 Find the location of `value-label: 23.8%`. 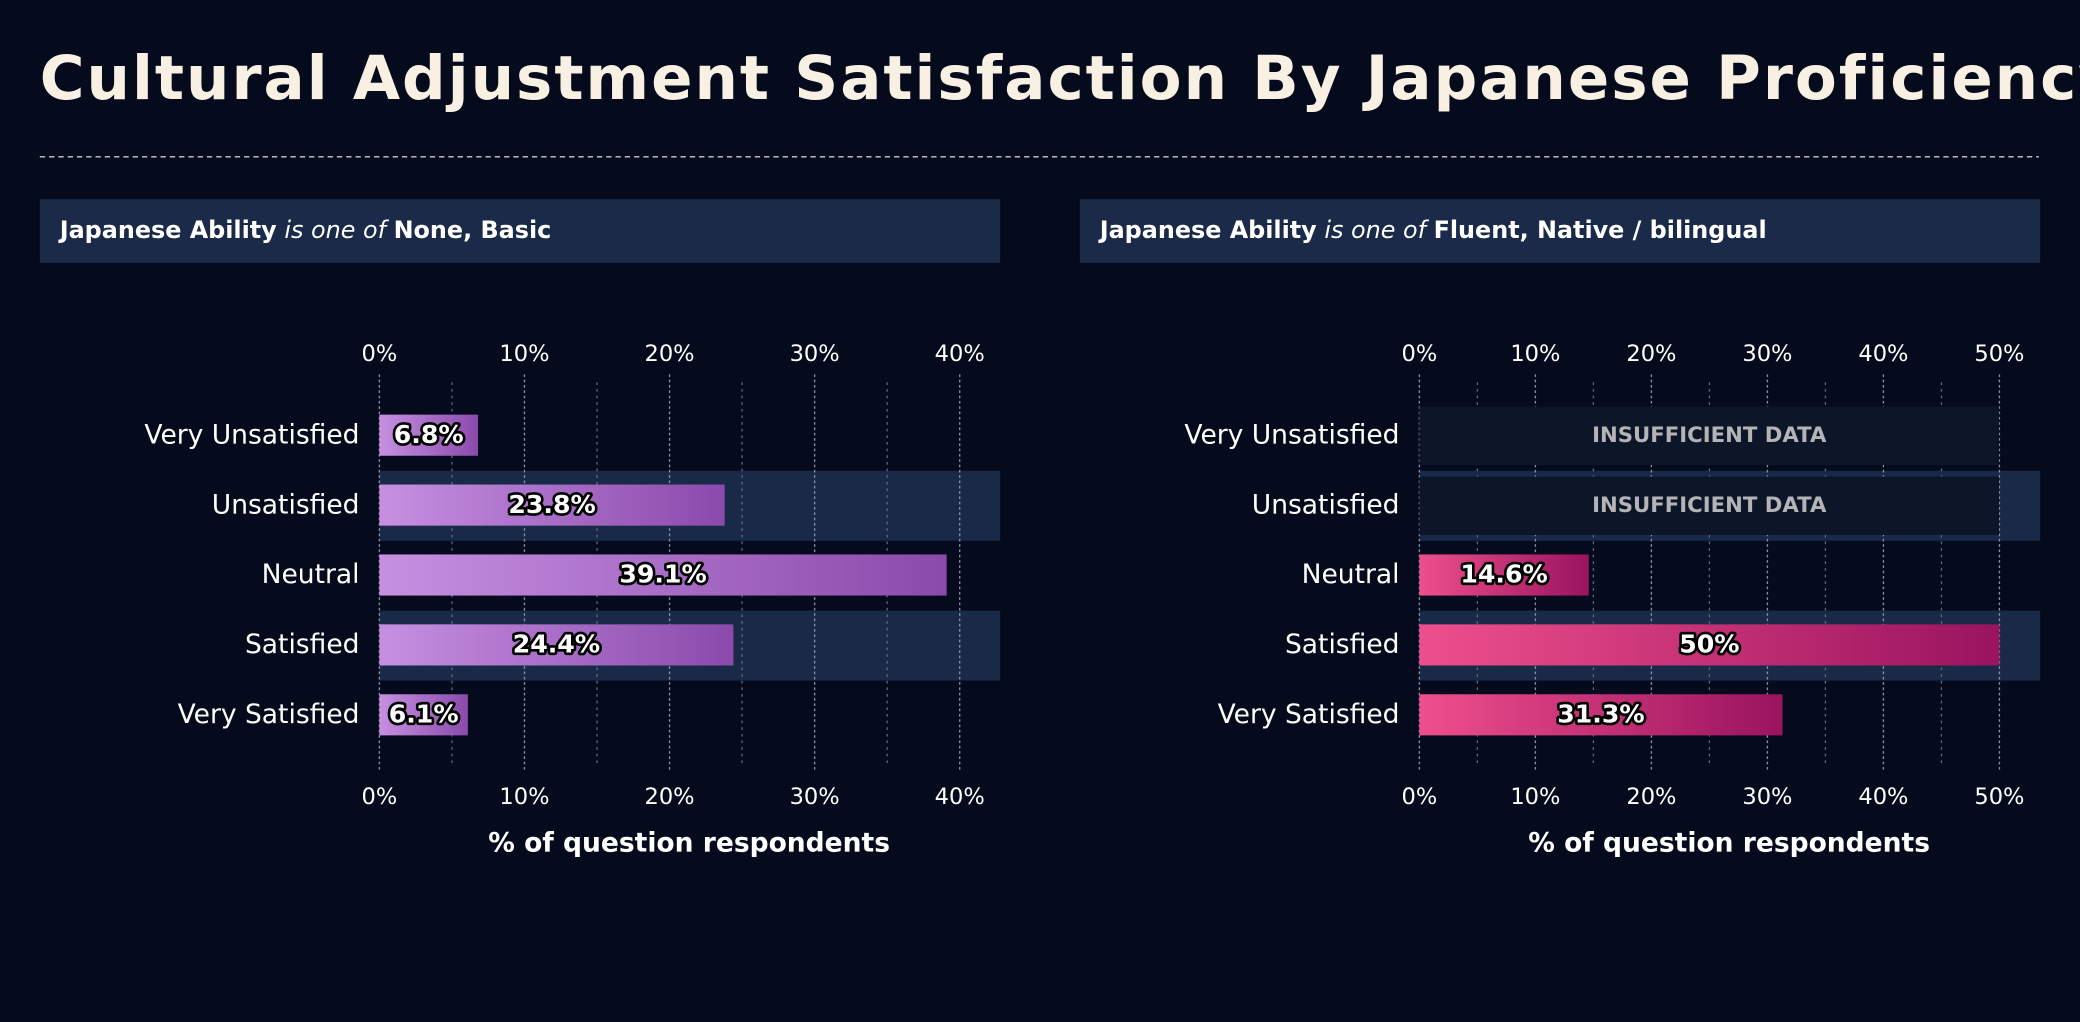

value-label: 23.8% is located at coordinates (551, 504).